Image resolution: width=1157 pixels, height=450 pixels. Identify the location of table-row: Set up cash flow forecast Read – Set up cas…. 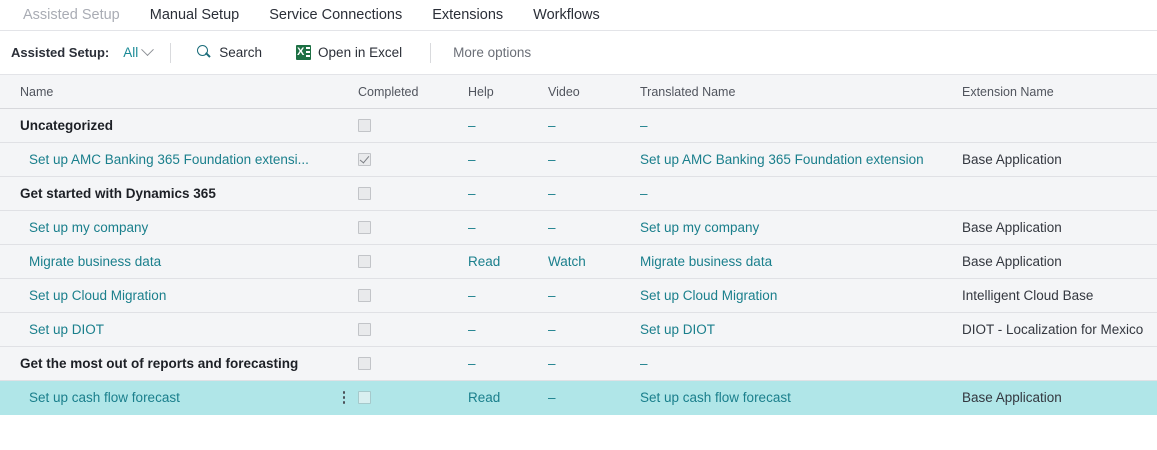
(578, 398).